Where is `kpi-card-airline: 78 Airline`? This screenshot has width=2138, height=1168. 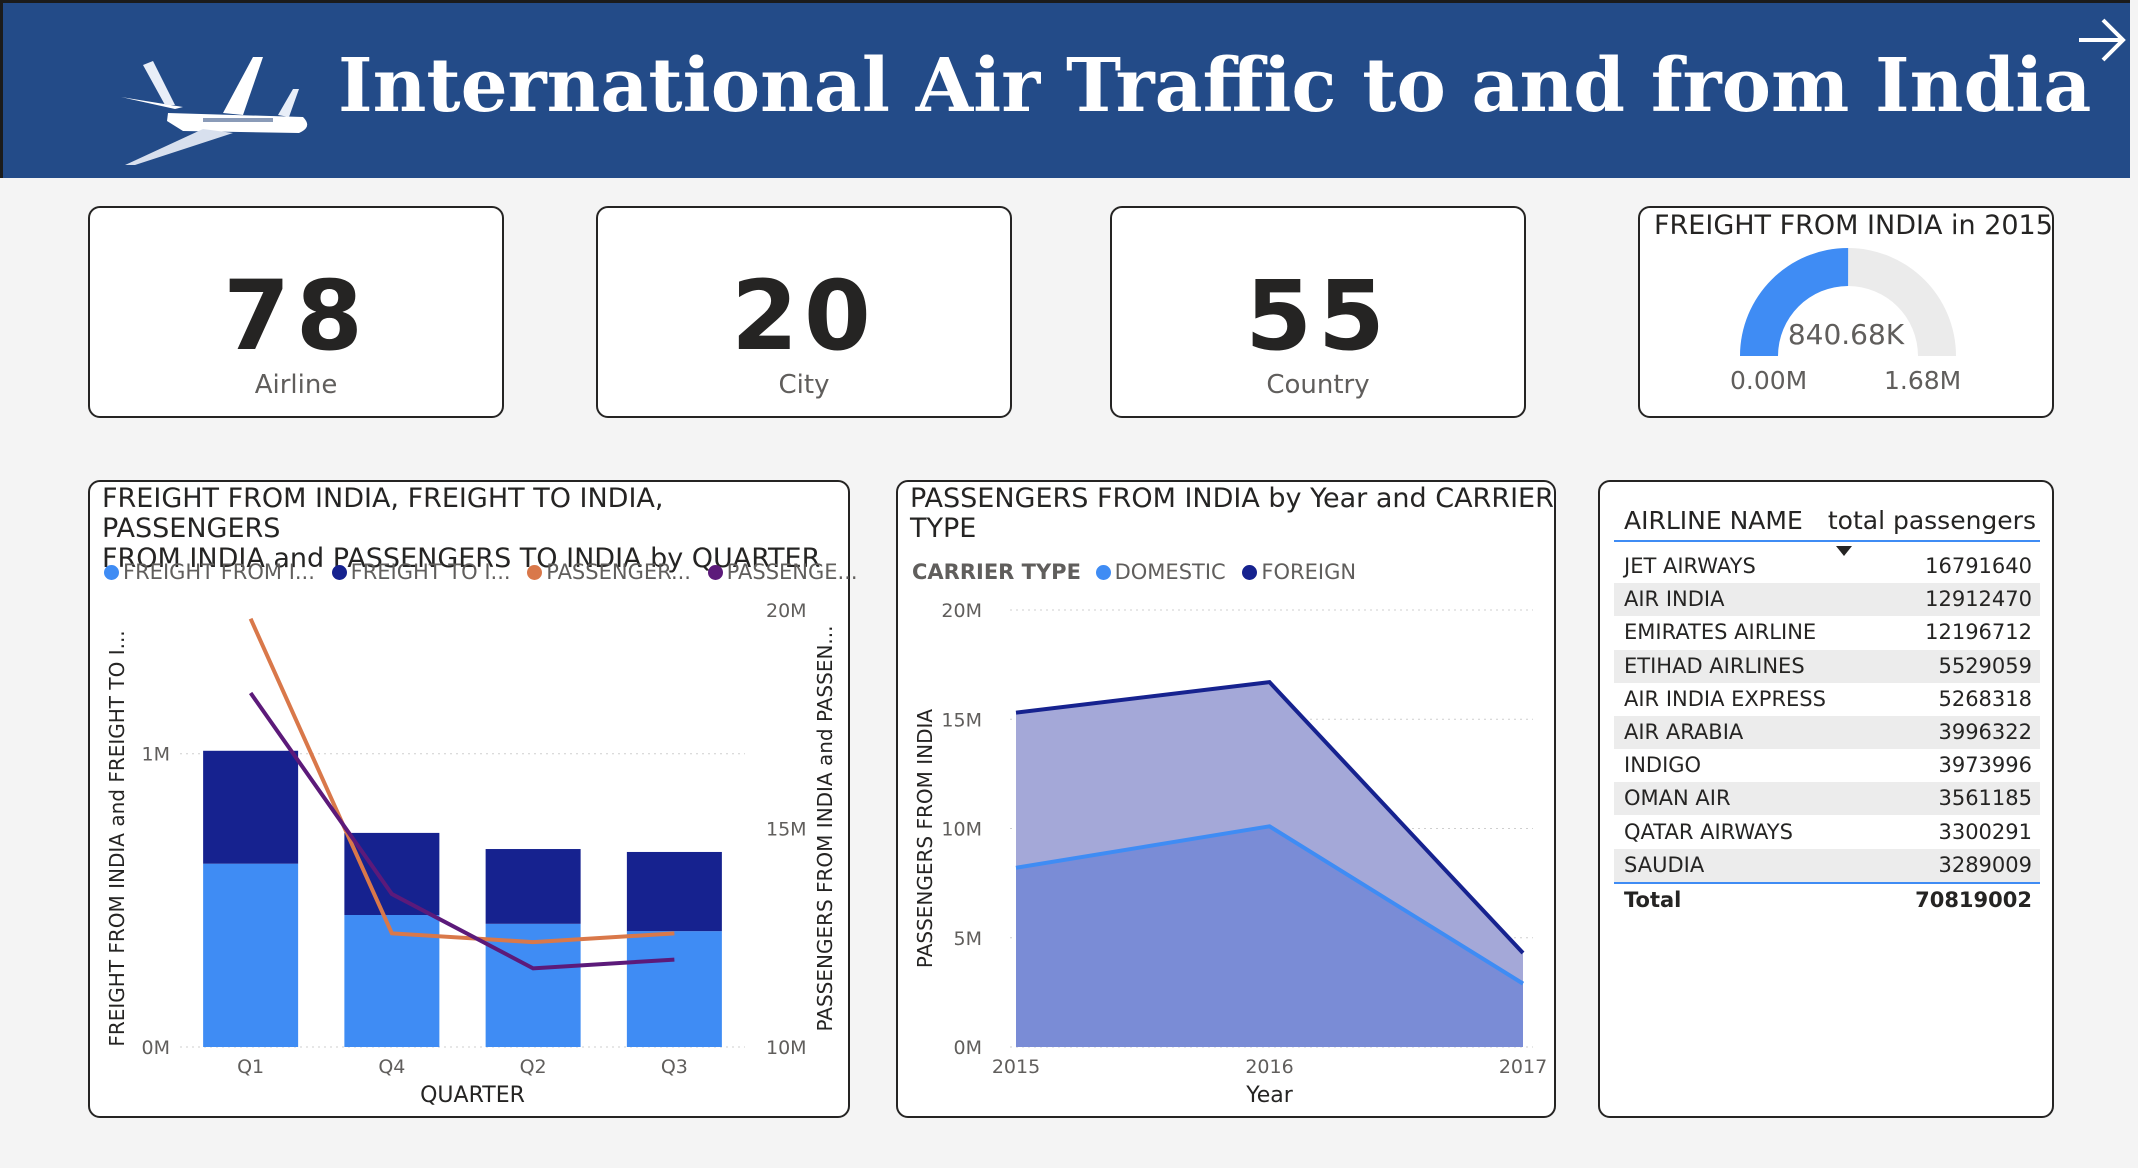
kpi-card-airline: 78 Airline is located at coordinates (296, 312).